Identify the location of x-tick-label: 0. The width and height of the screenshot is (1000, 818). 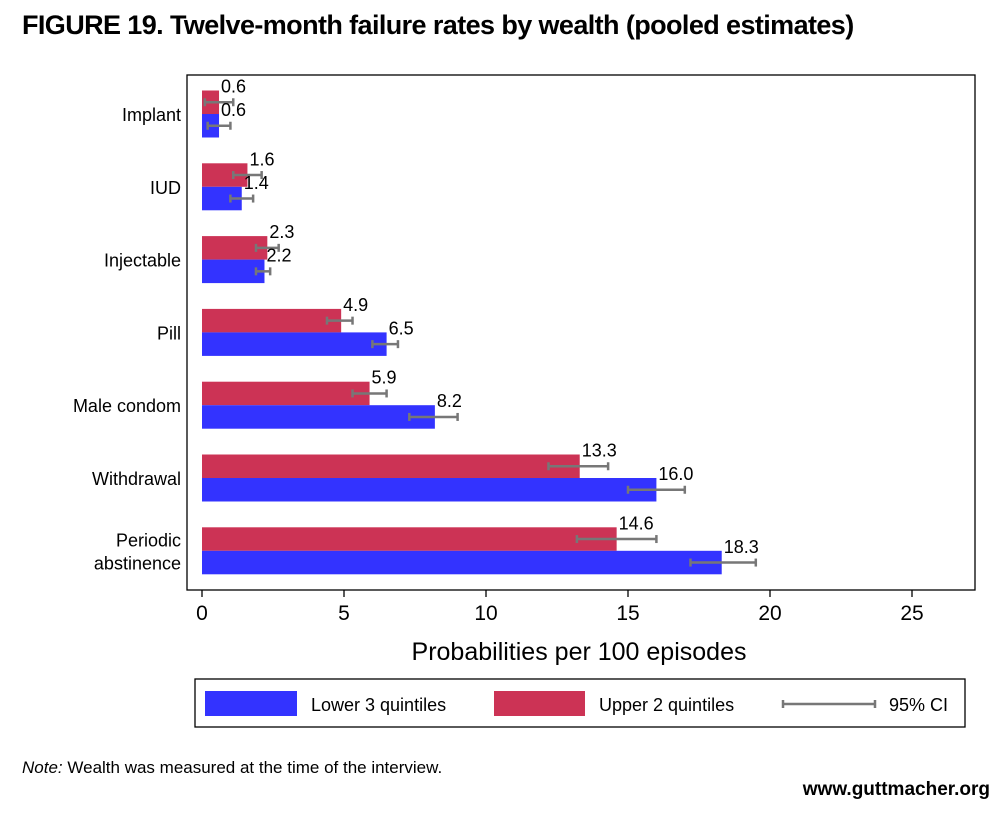
(202, 613).